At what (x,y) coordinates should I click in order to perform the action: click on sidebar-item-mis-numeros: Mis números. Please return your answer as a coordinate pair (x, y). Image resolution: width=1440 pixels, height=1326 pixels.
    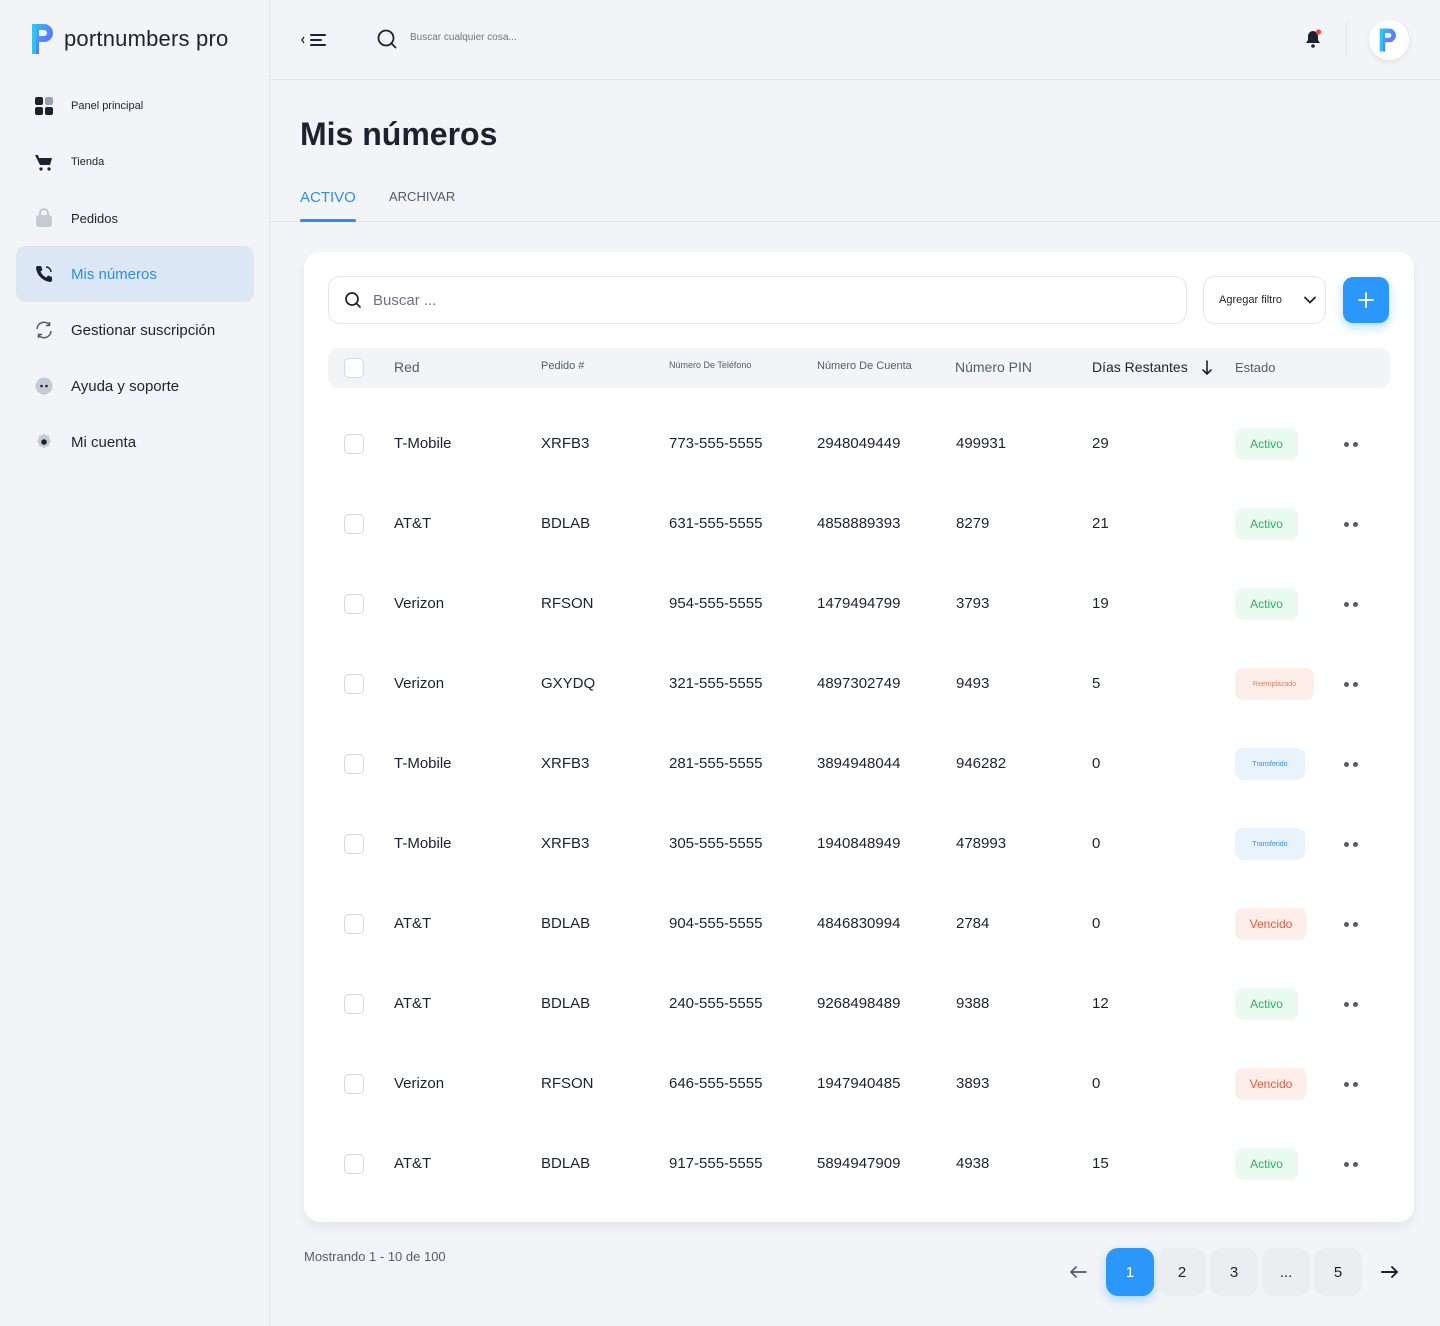
    Looking at the image, I should click on (135, 274).